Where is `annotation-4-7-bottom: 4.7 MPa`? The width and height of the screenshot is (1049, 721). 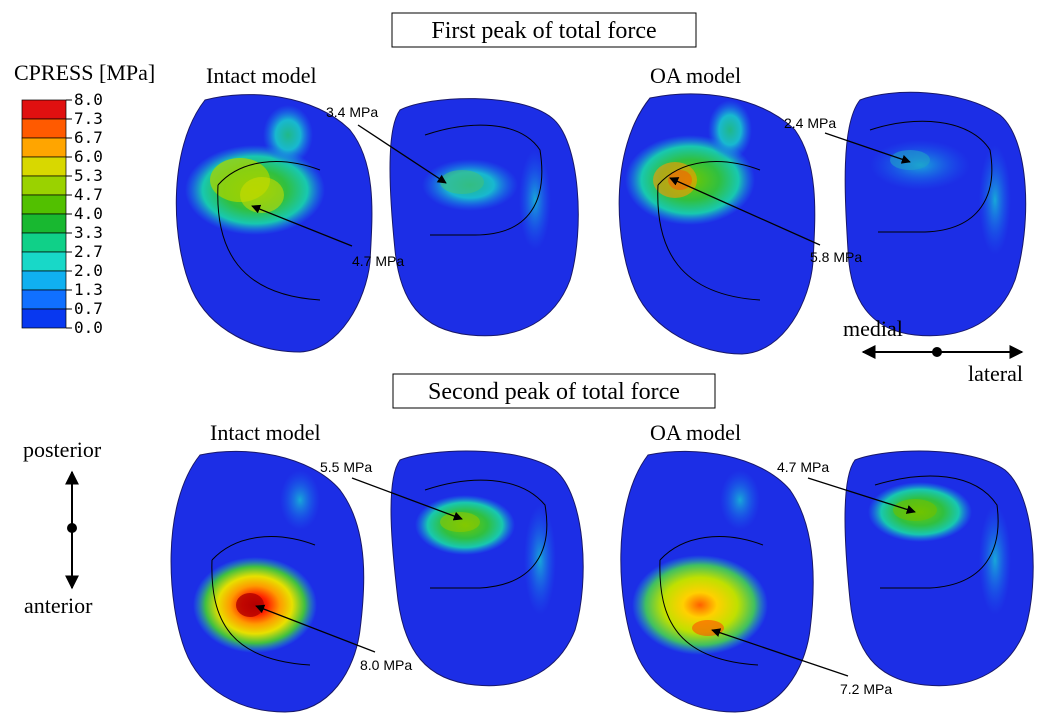 annotation-4-7-bottom: 4.7 MPa is located at coordinates (846, 486).